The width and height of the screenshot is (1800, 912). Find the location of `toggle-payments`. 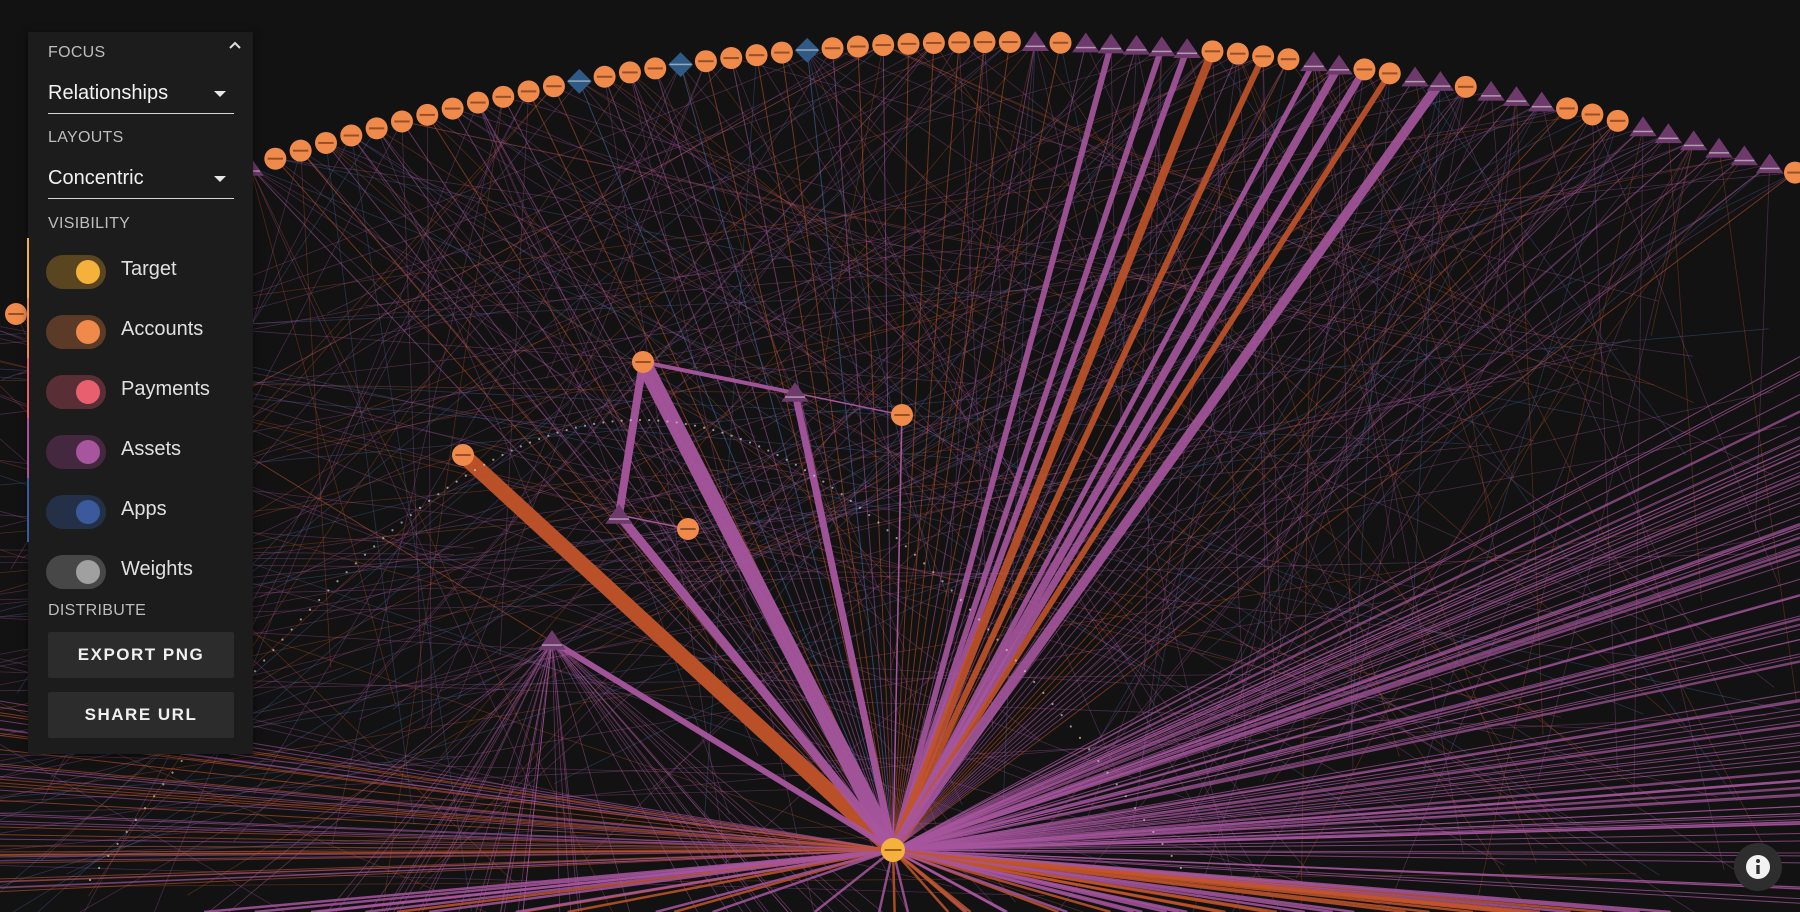

toggle-payments is located at coordinates (76, 392).